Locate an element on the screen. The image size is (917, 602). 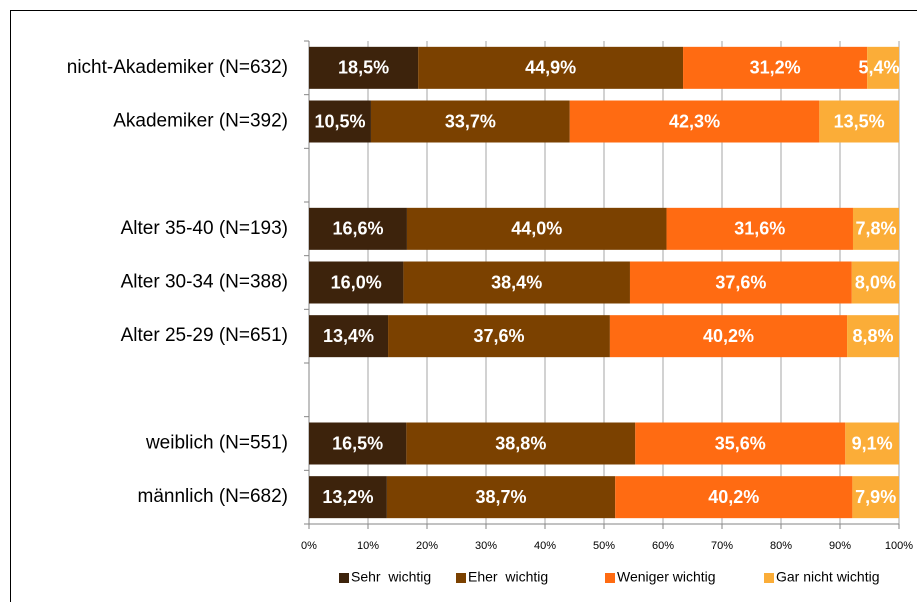
value-label: 35,6% is located at coordinates (740, 443).